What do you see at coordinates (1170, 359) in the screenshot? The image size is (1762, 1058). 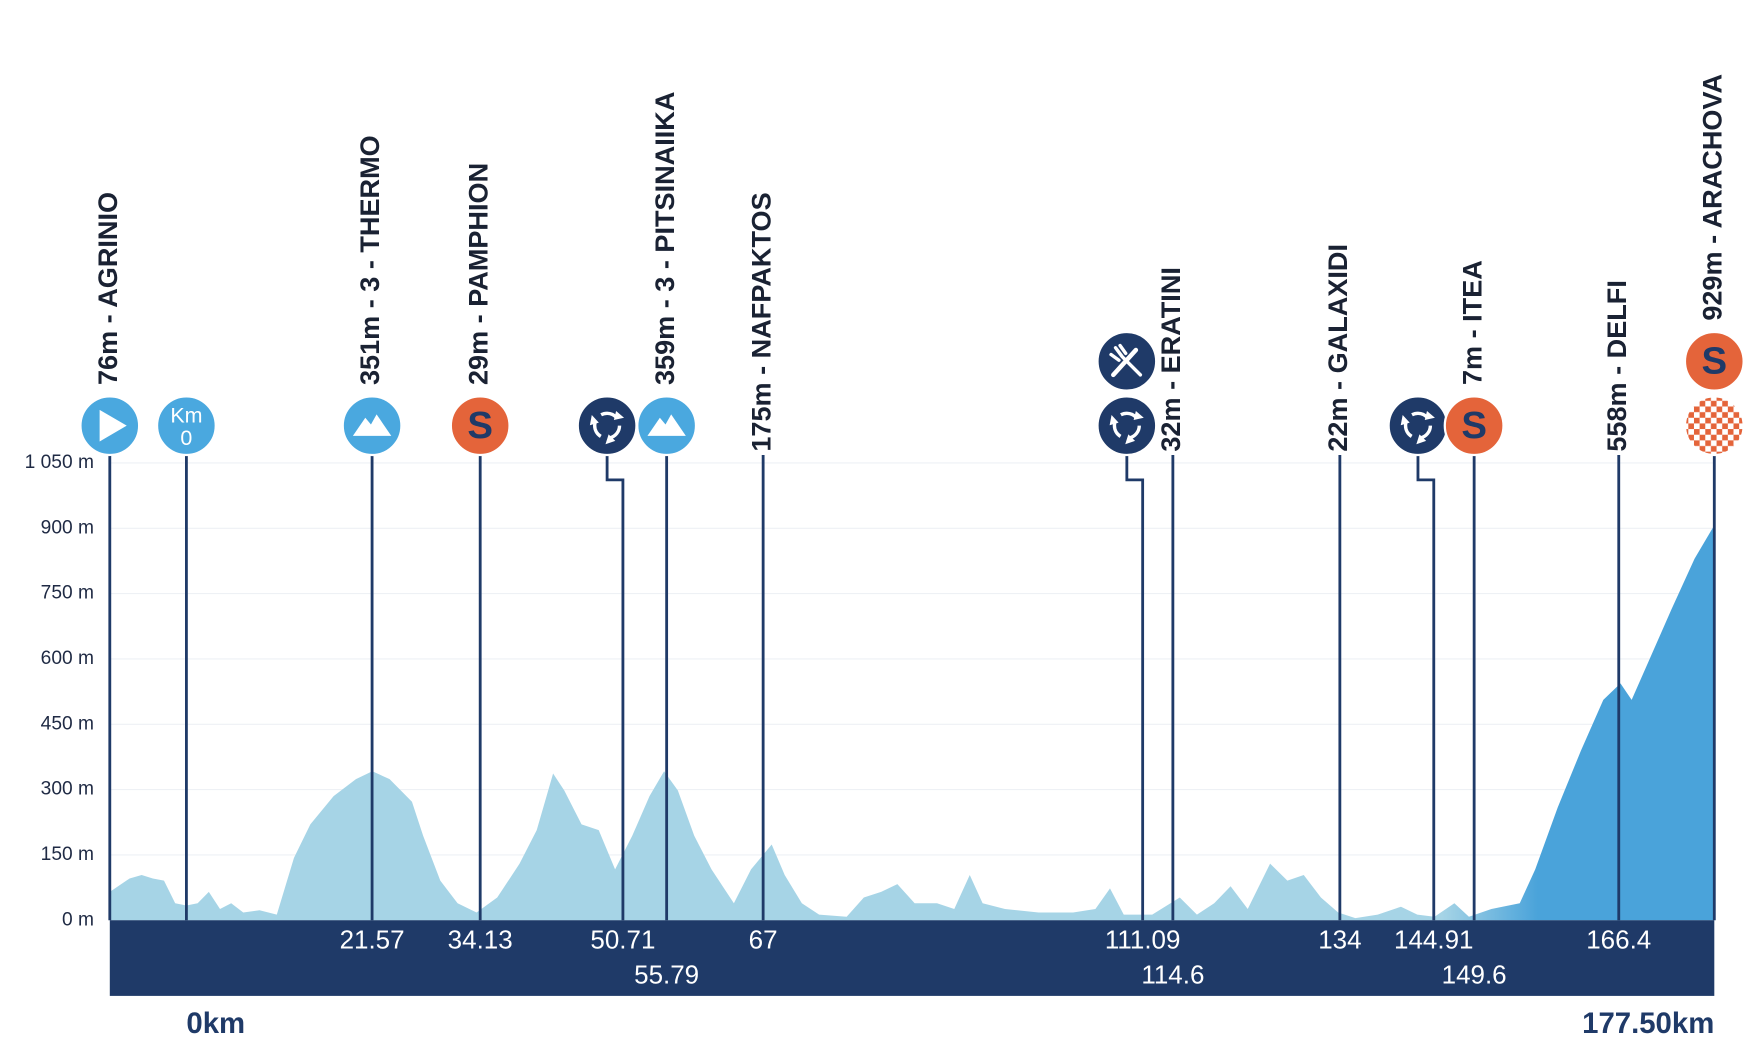 I see `waypoint-label: 32m - ERATINI` at bounding box center [1170, 359].